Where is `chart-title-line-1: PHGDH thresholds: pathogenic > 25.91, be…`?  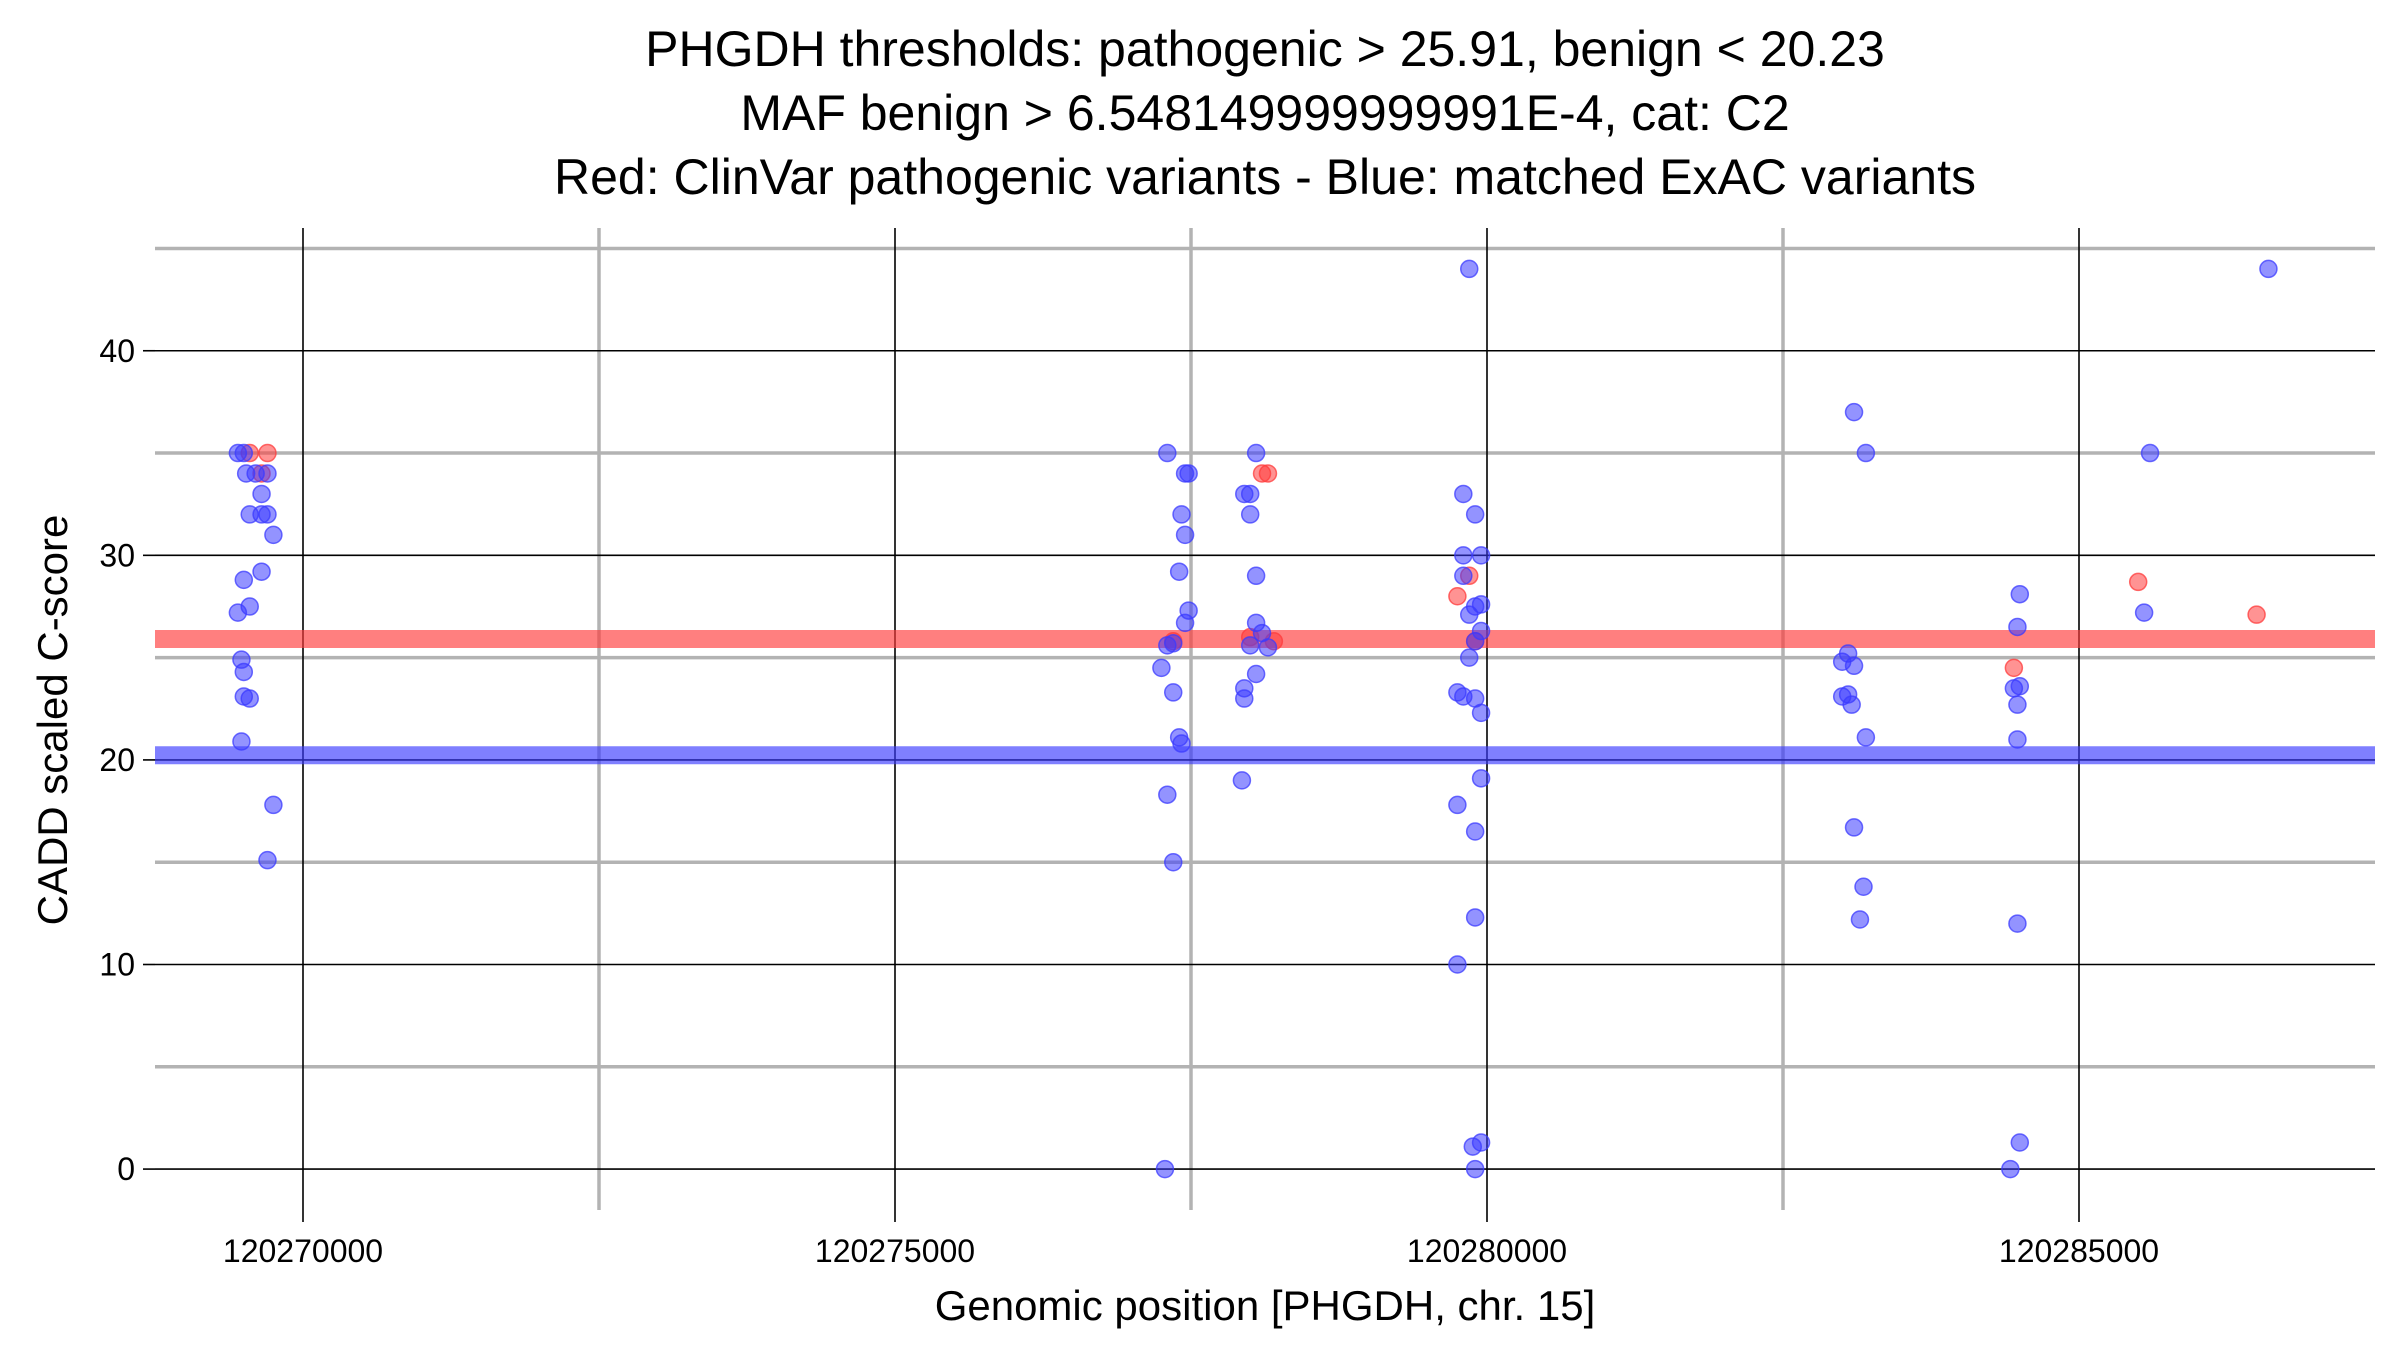 chart-title-line-1: PHGDH thresholds: pathogenic > 25.91, be… is located at coordinates (1265, 49).